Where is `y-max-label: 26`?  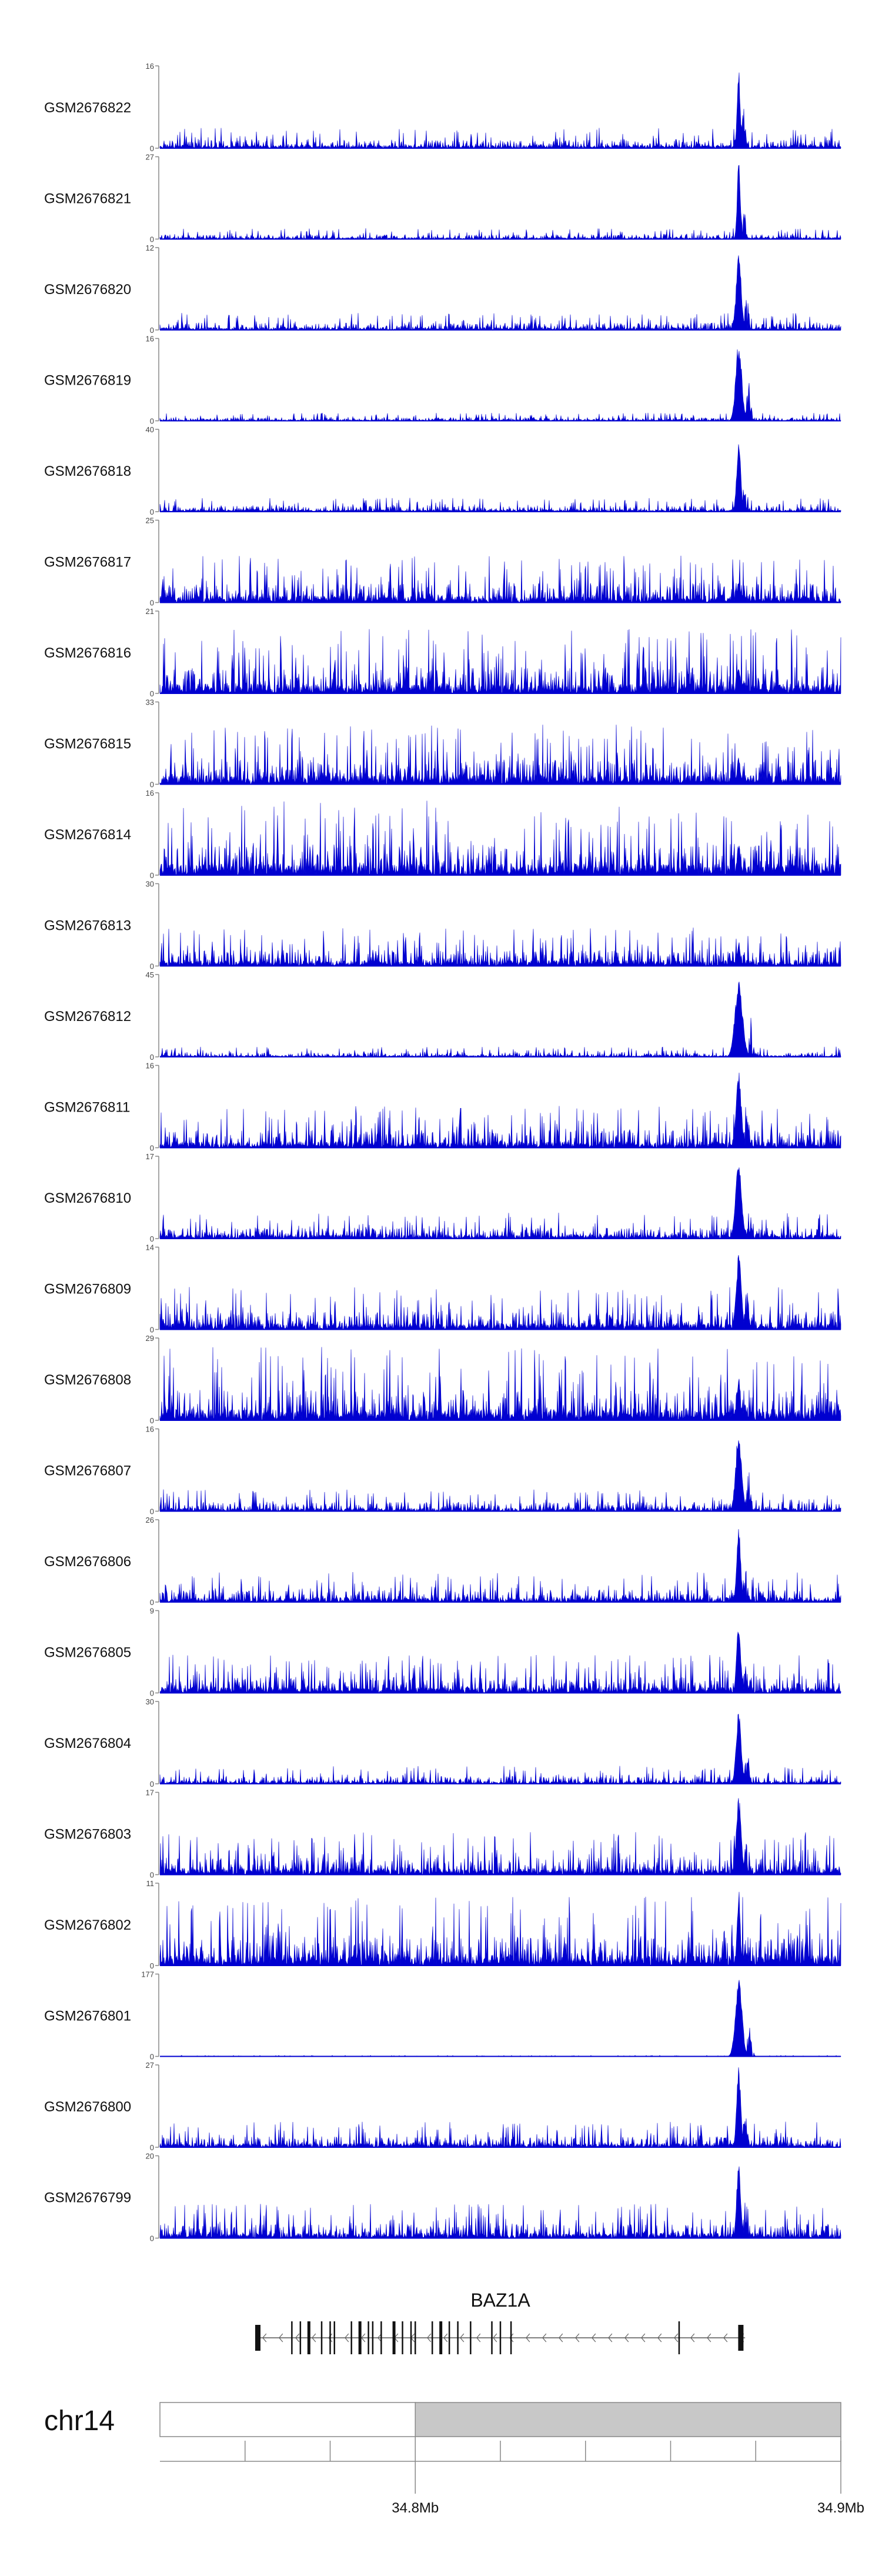
y-max-label: 26 is located at coordinates (150, 1520).